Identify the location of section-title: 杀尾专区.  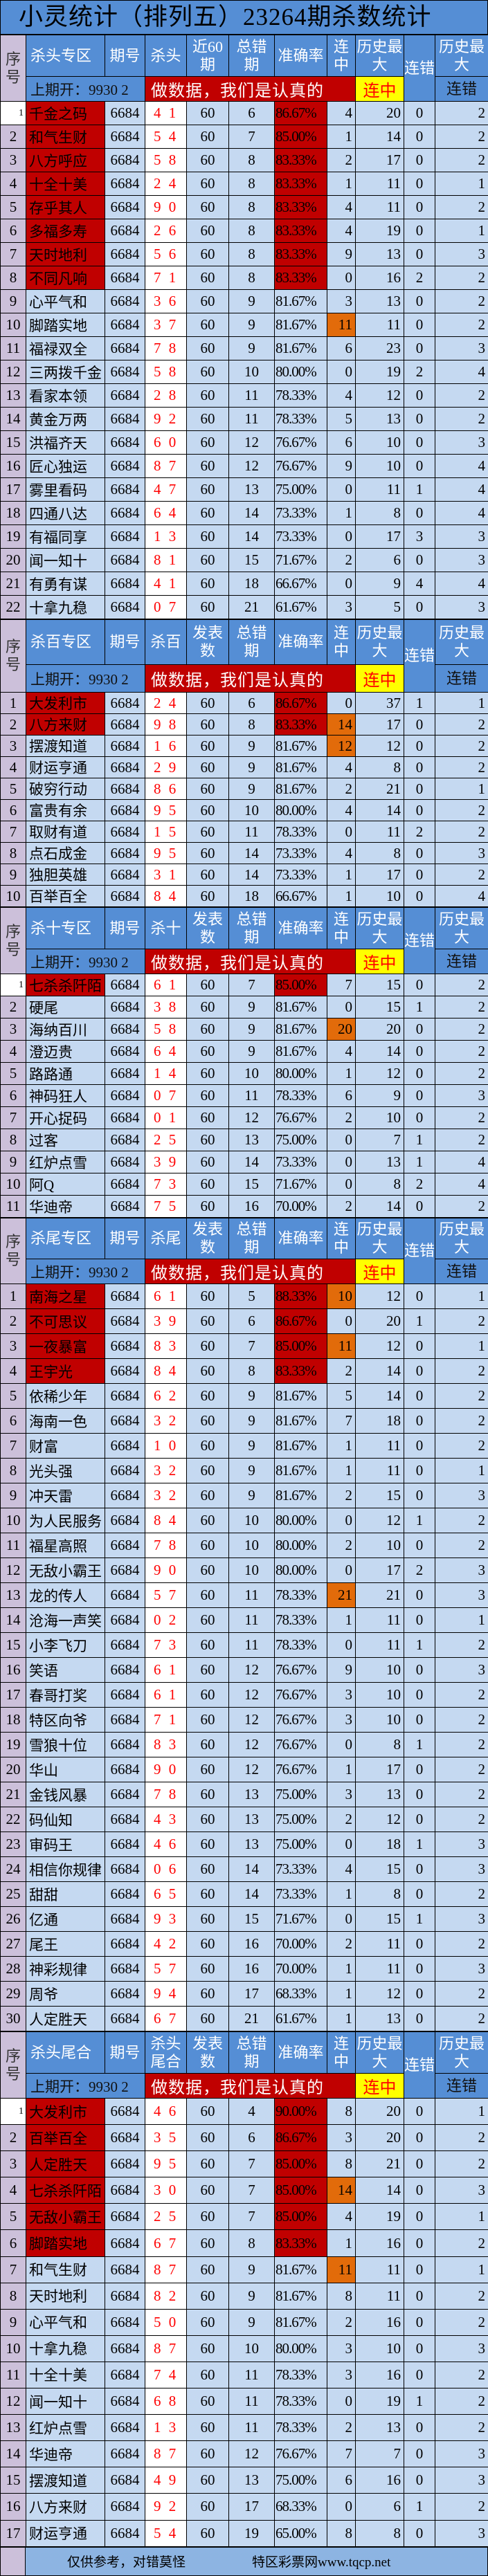
(65, 1239).